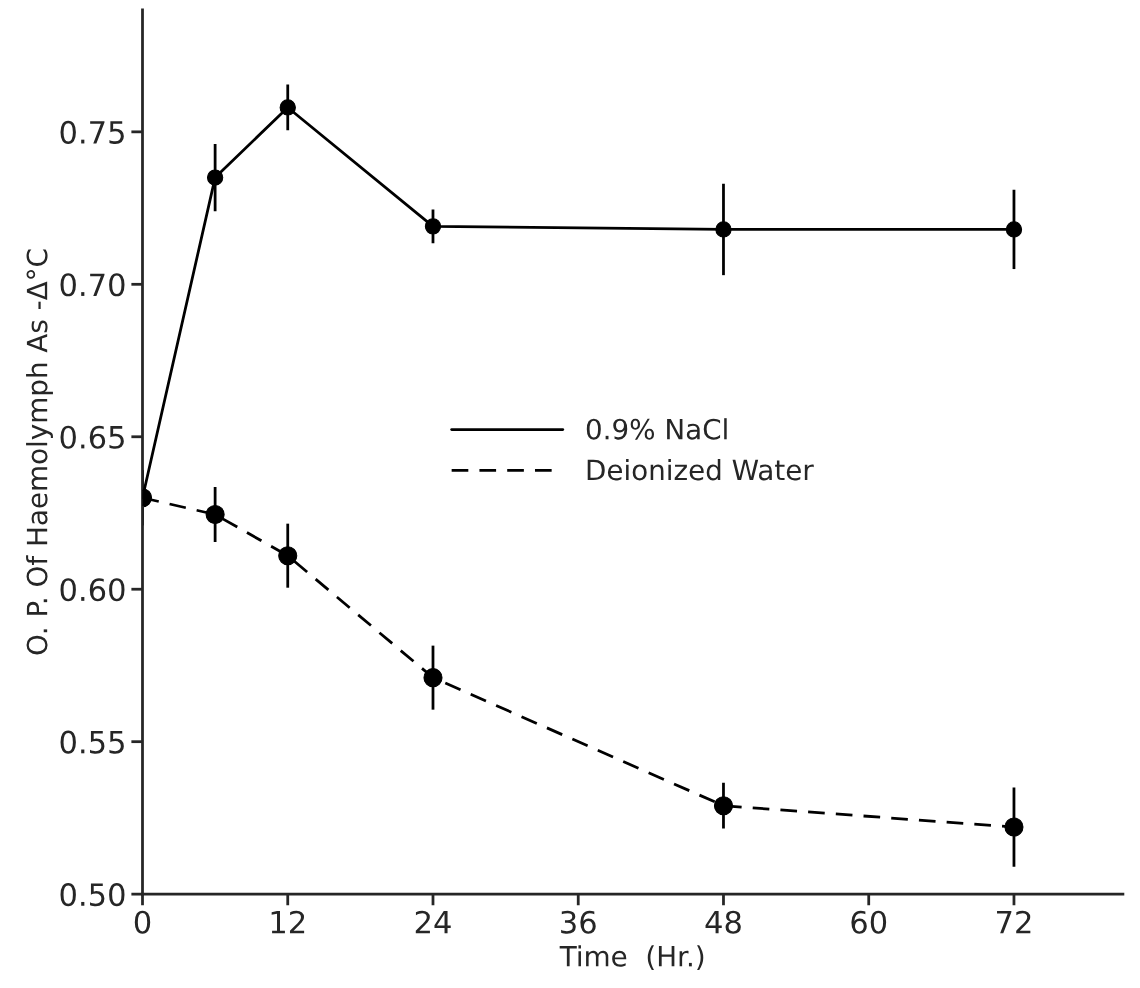 This screenshot has width=1140, height=988. What do you see at coordinates (433, 922) in the screenshot?
I see `x-tick-label: 24` at bounding box center [433, 922].